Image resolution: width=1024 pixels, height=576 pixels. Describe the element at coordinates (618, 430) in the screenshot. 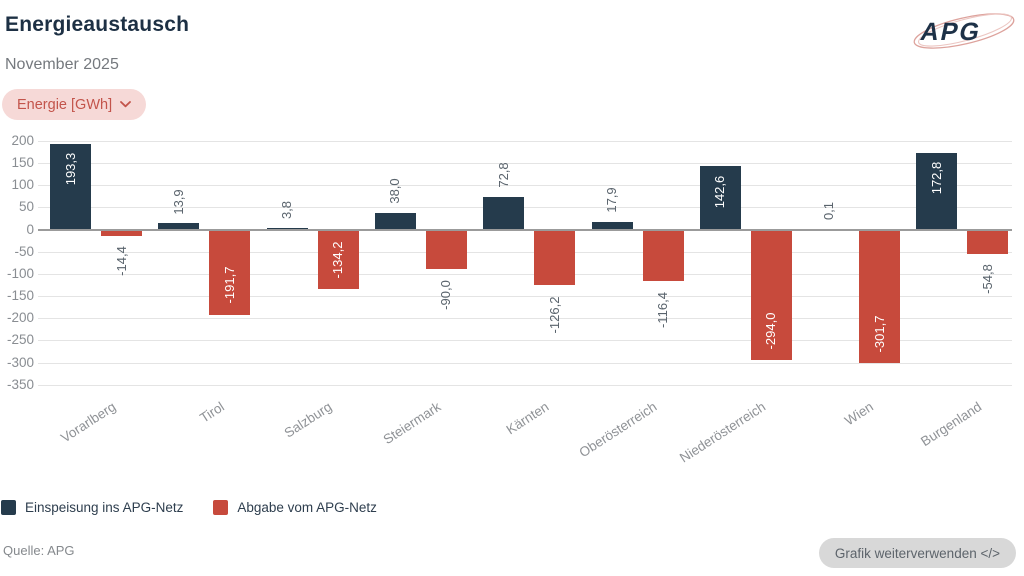

I see `x-axis-label-Oberösterreich: Oberösterreich` at that location.